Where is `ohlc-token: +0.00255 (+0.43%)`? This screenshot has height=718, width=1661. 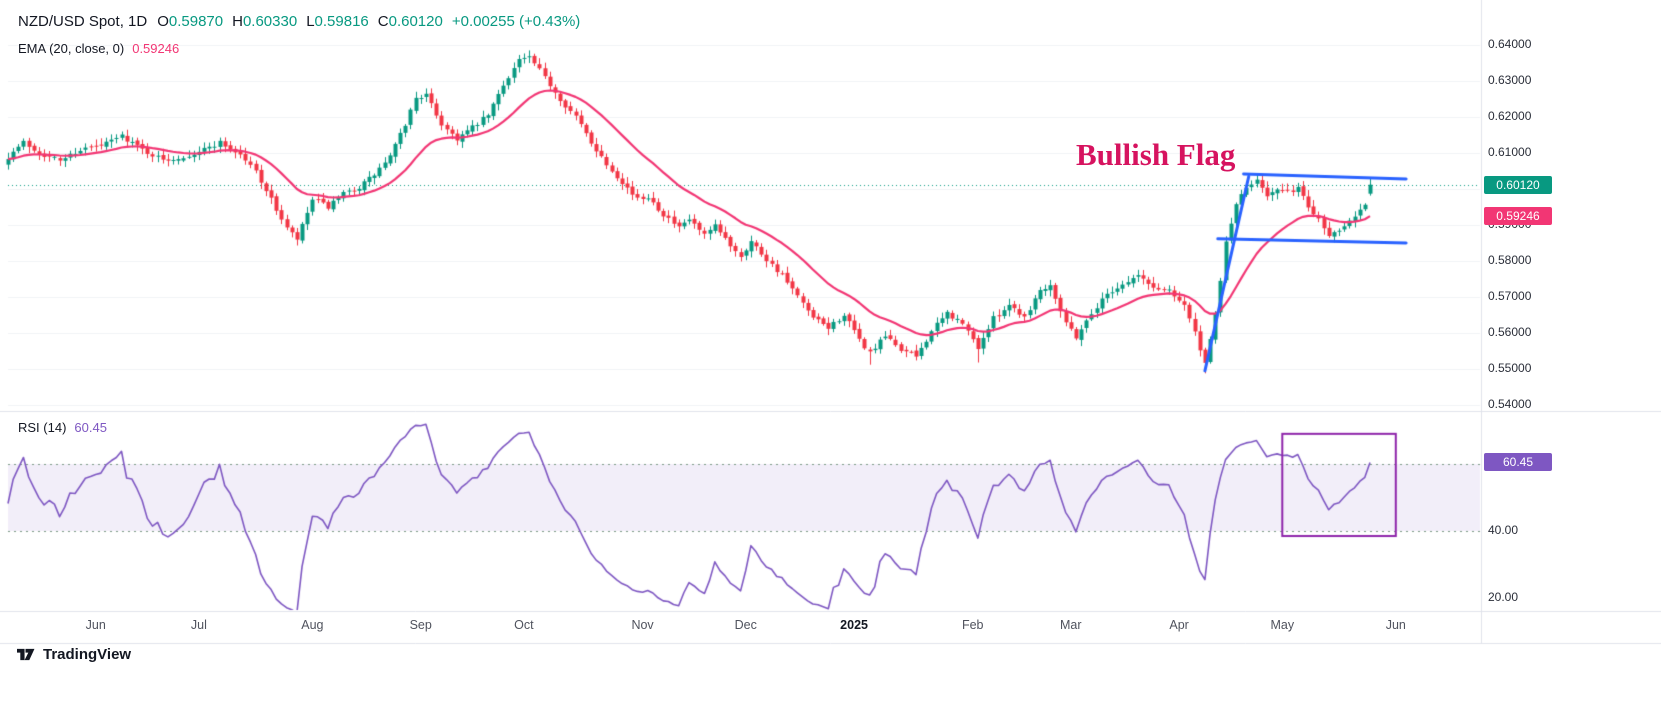 ohlc-token: +0.00255 (+0.43%) is located at coordinates (516, 21).